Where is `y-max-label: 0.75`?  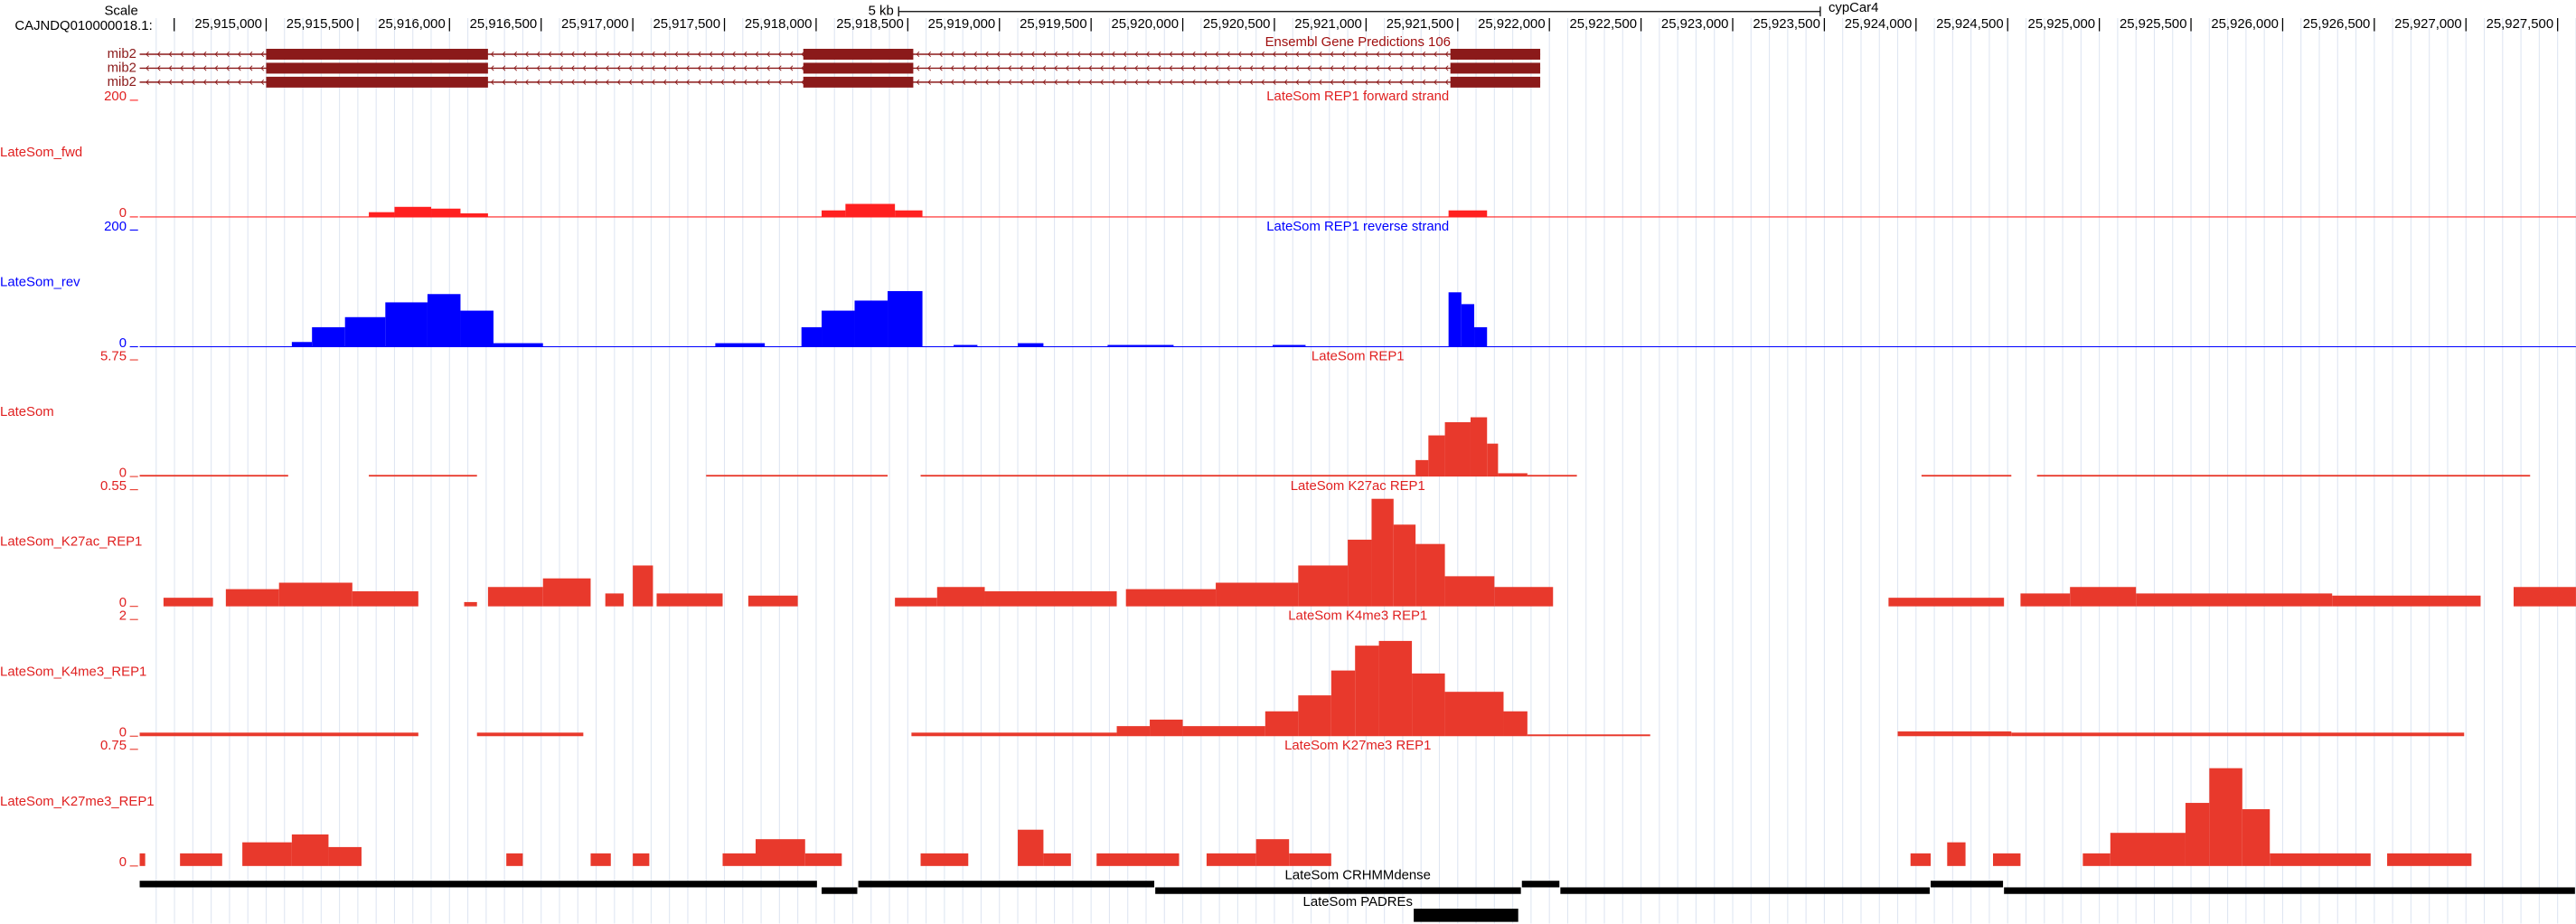
y-max-label: 0.75 is located at coordinates (113, 746).